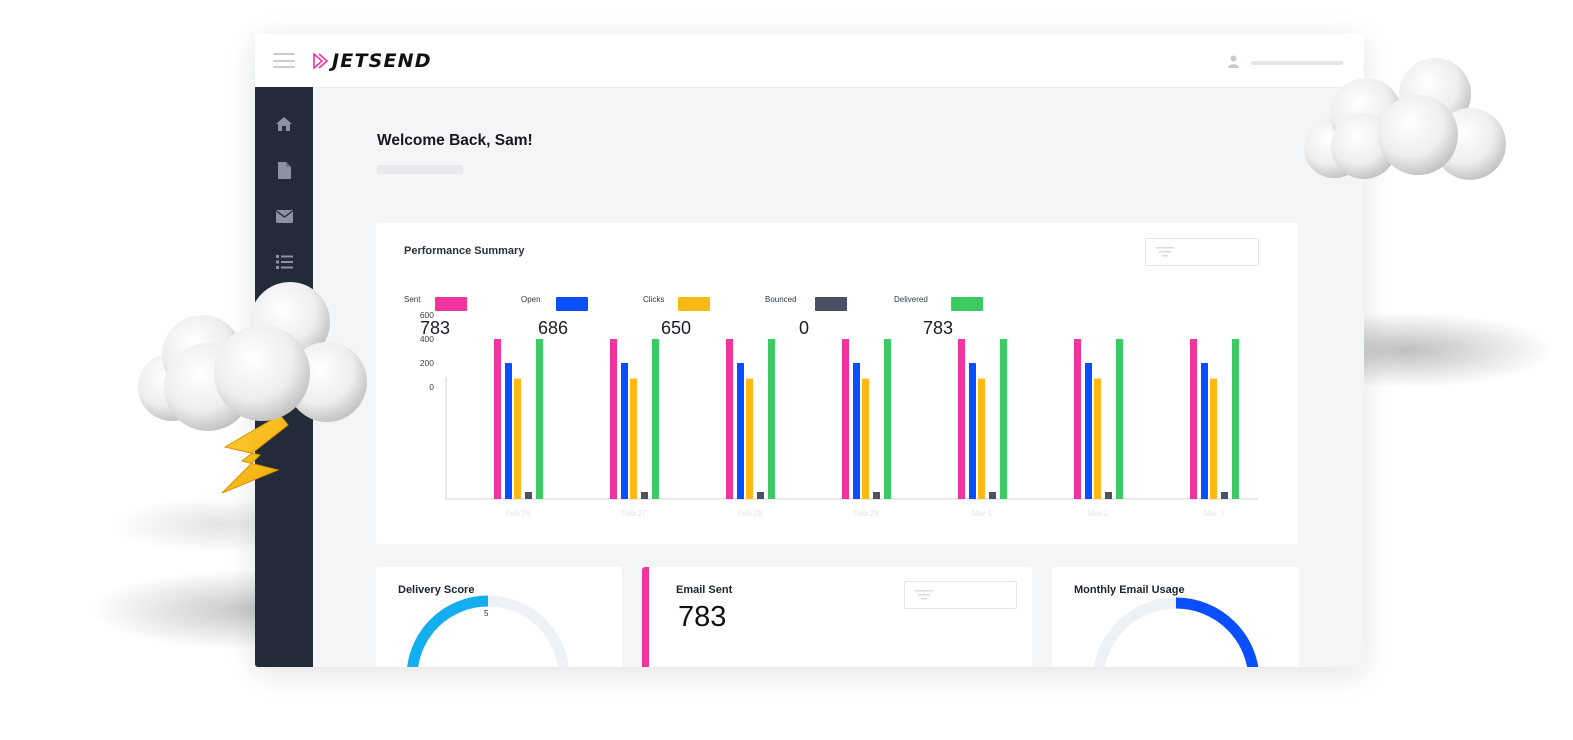 This screenshot has height=740, width=1573. What do you see at coordinates (553, 328) in the screenshot?
I see `stat-value: 686` at bounding box center [553, 328].